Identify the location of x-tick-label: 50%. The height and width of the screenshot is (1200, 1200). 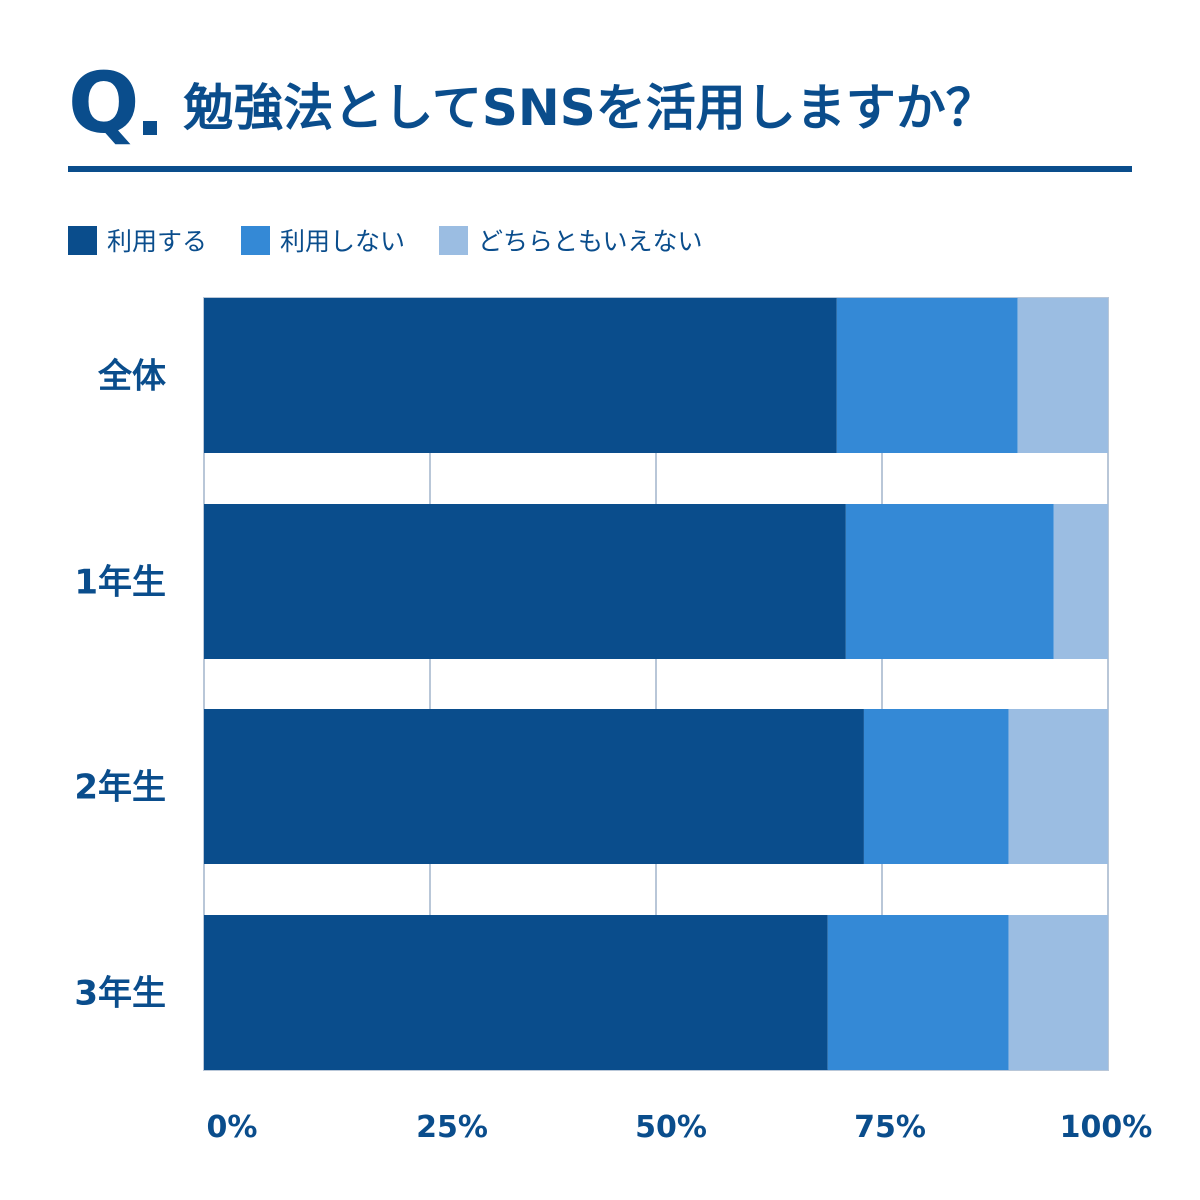
(671, 1127).